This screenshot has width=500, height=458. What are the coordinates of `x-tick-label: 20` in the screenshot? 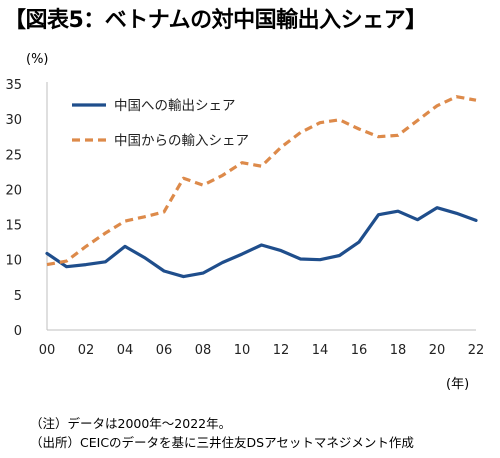 It's located at (437, 350).